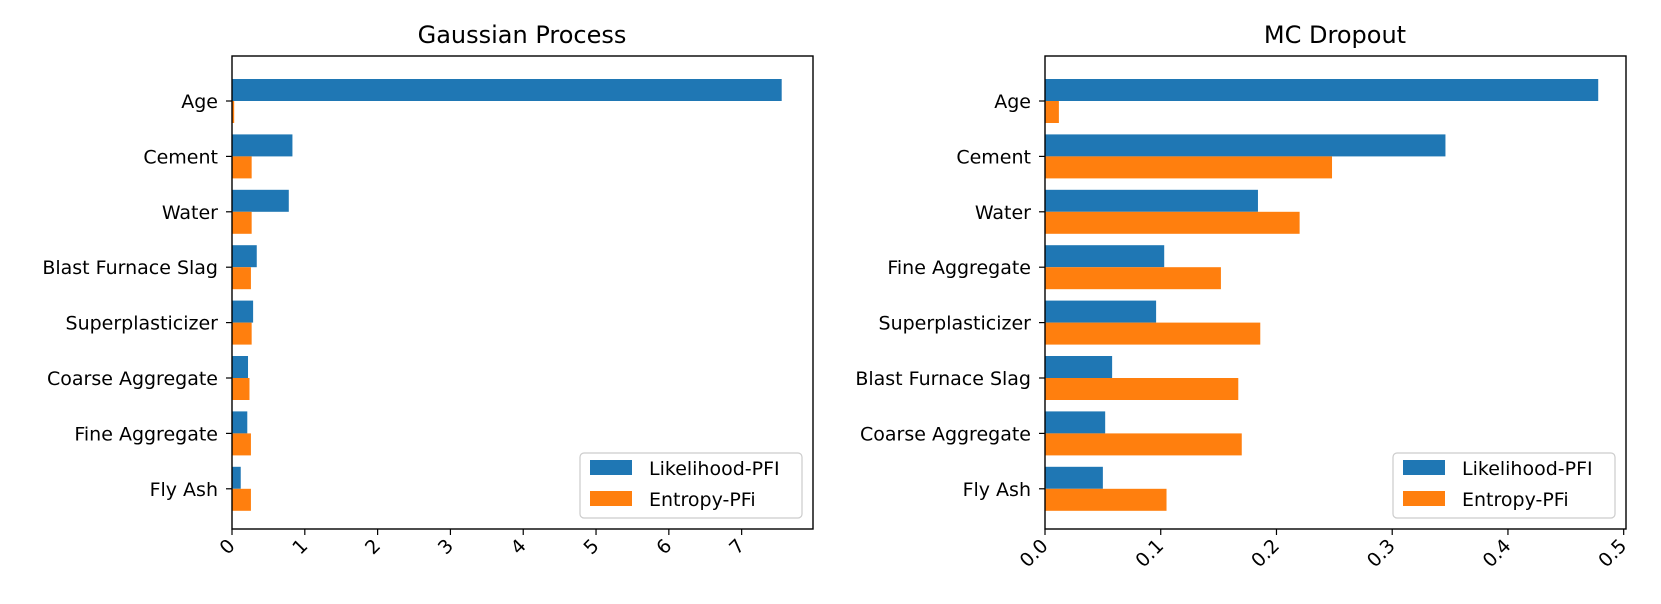  Describe the element at coordinates (1497, 553) in the screenshot. I see `x-tick-label: 0.4` at that location.